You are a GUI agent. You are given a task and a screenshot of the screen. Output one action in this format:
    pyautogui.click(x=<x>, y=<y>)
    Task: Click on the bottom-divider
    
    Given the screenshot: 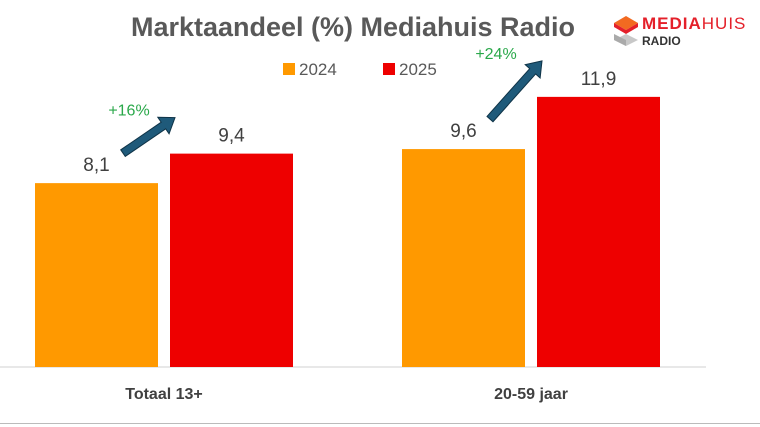 What is the action you would take?
    pyautogui.click(x=380, y=423)
    